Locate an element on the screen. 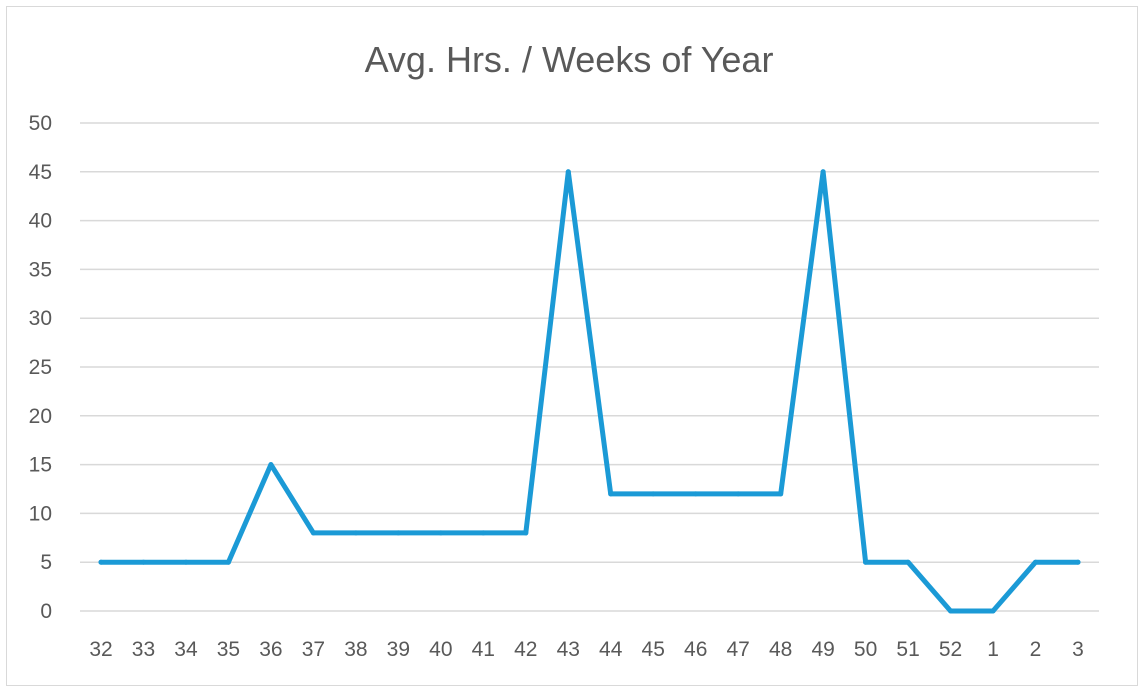 This screenshot has height=694, width=1146. y-tick-label: 10 is located at coordinates (40, 513).